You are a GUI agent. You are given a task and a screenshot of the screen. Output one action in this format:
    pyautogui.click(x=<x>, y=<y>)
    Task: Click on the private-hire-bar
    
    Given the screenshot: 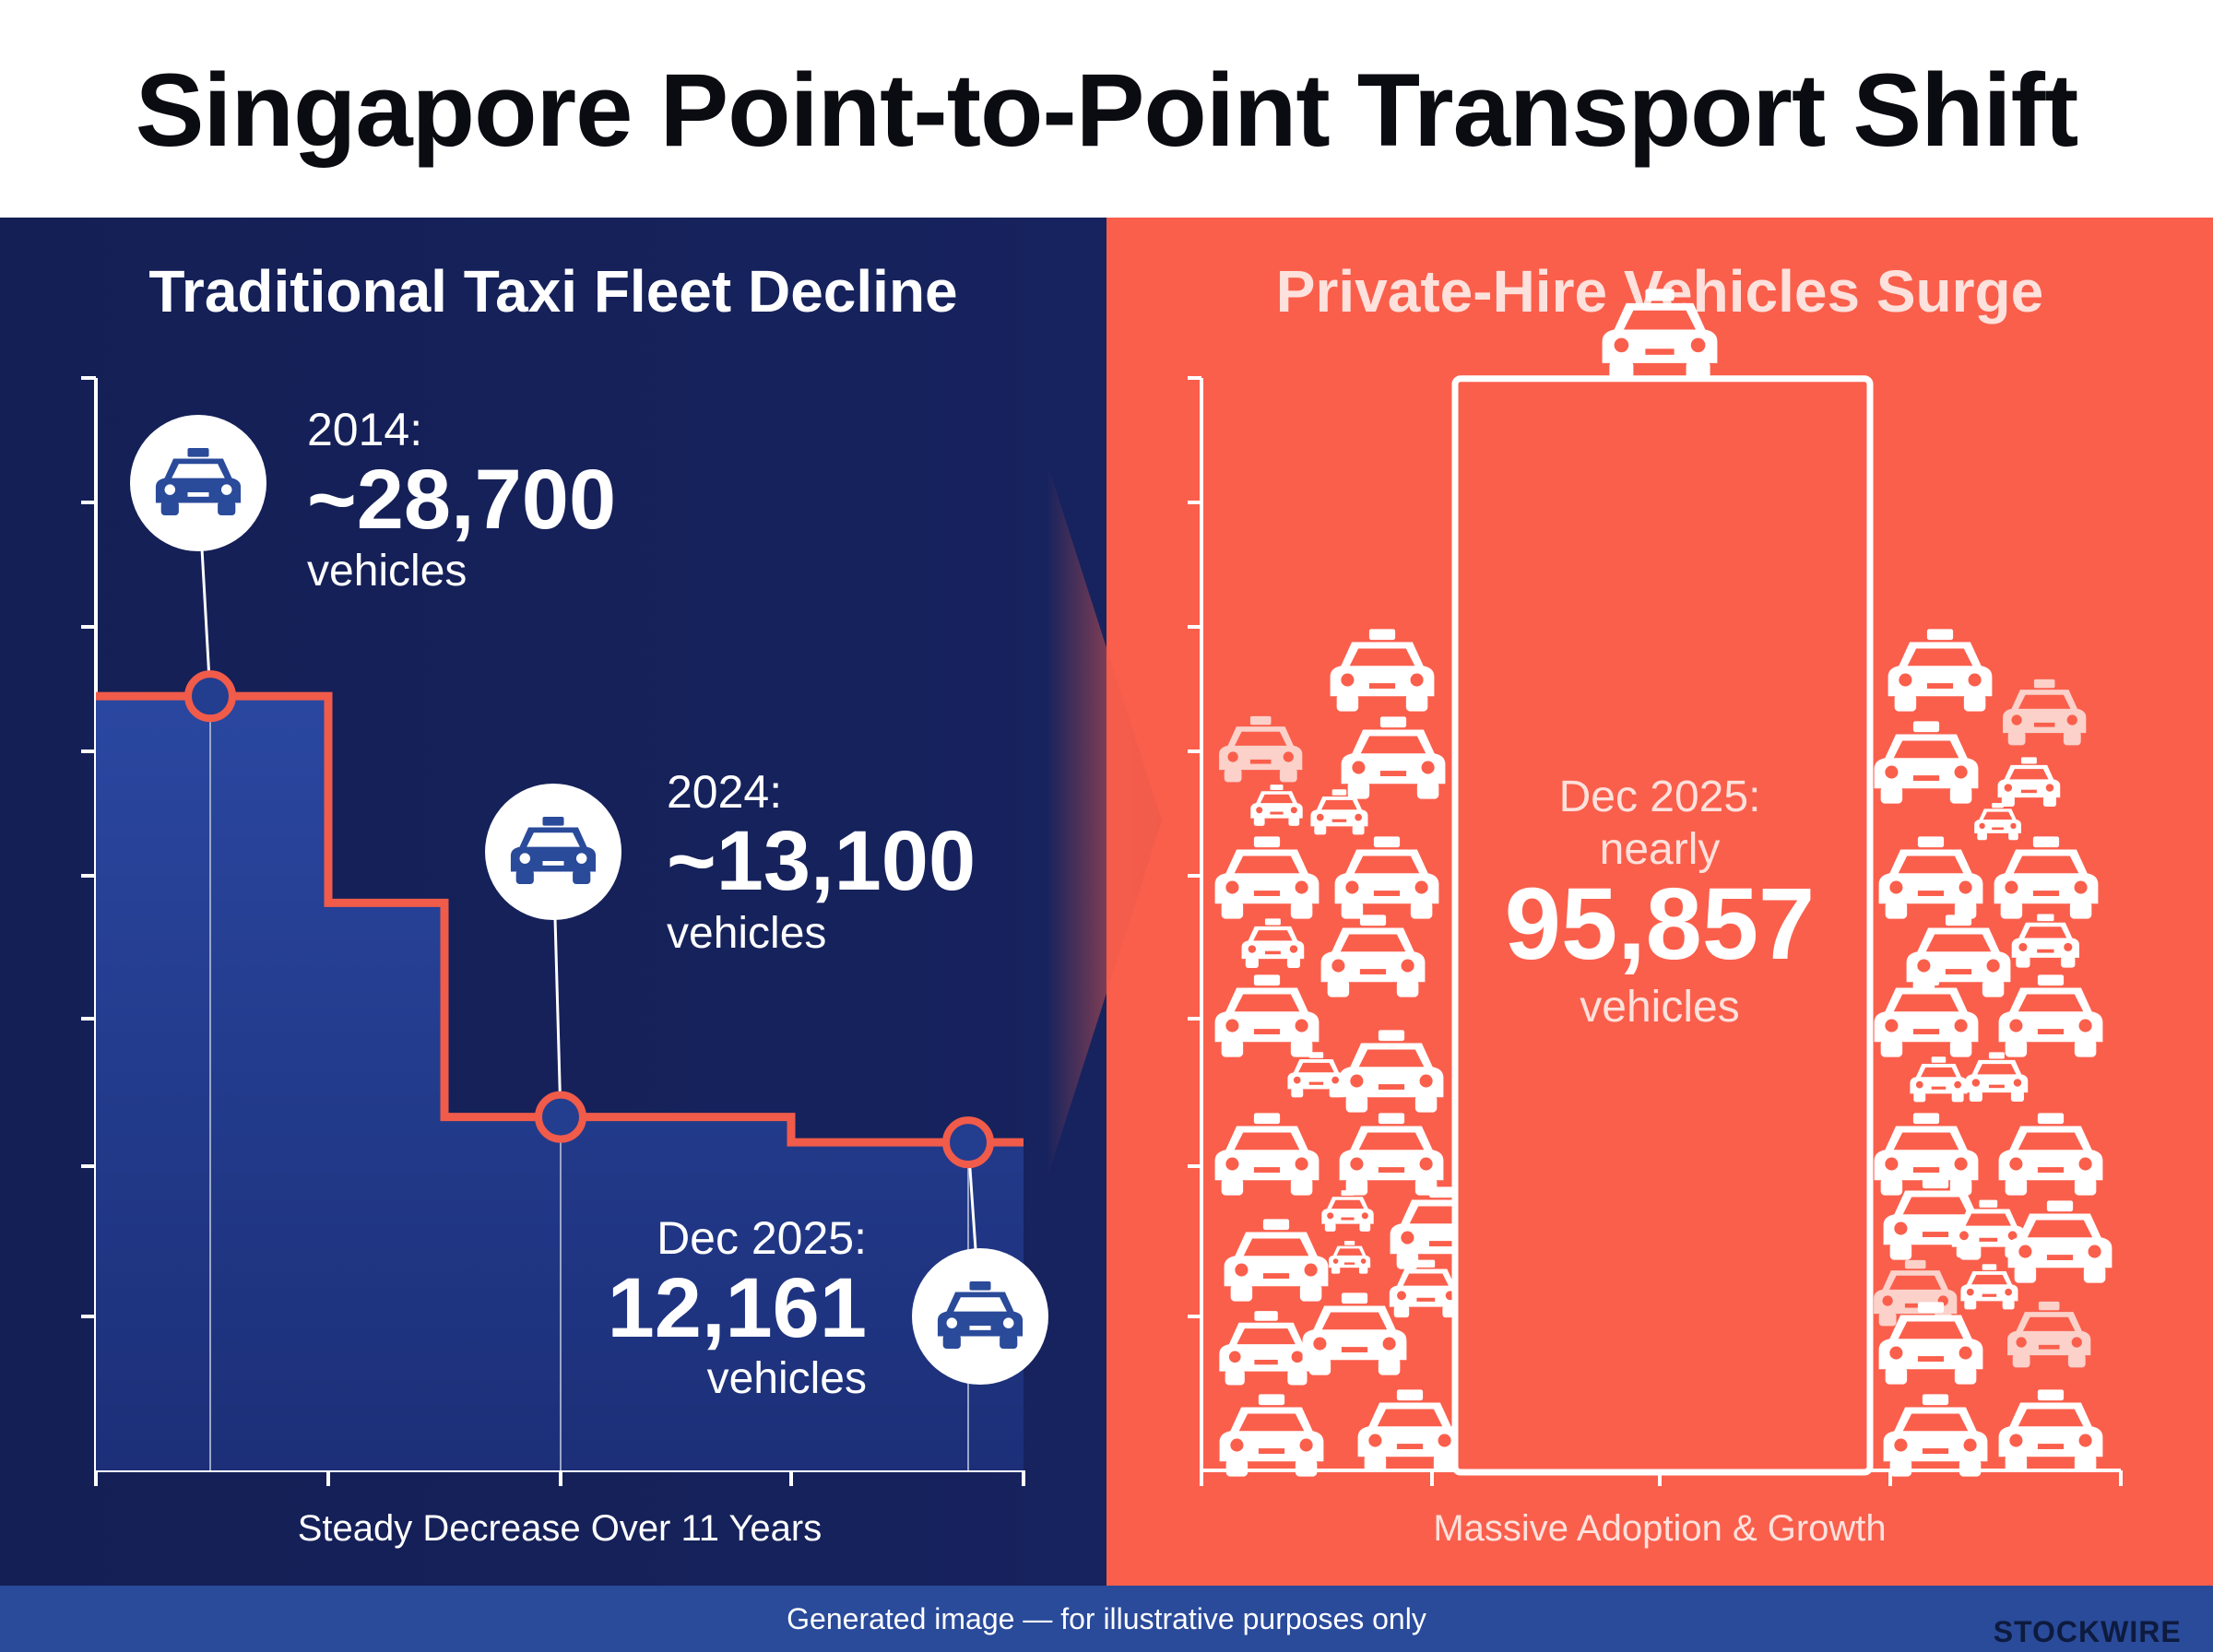 What is the action you would take?
    pyautogui.click(x=1662, y=925)
    